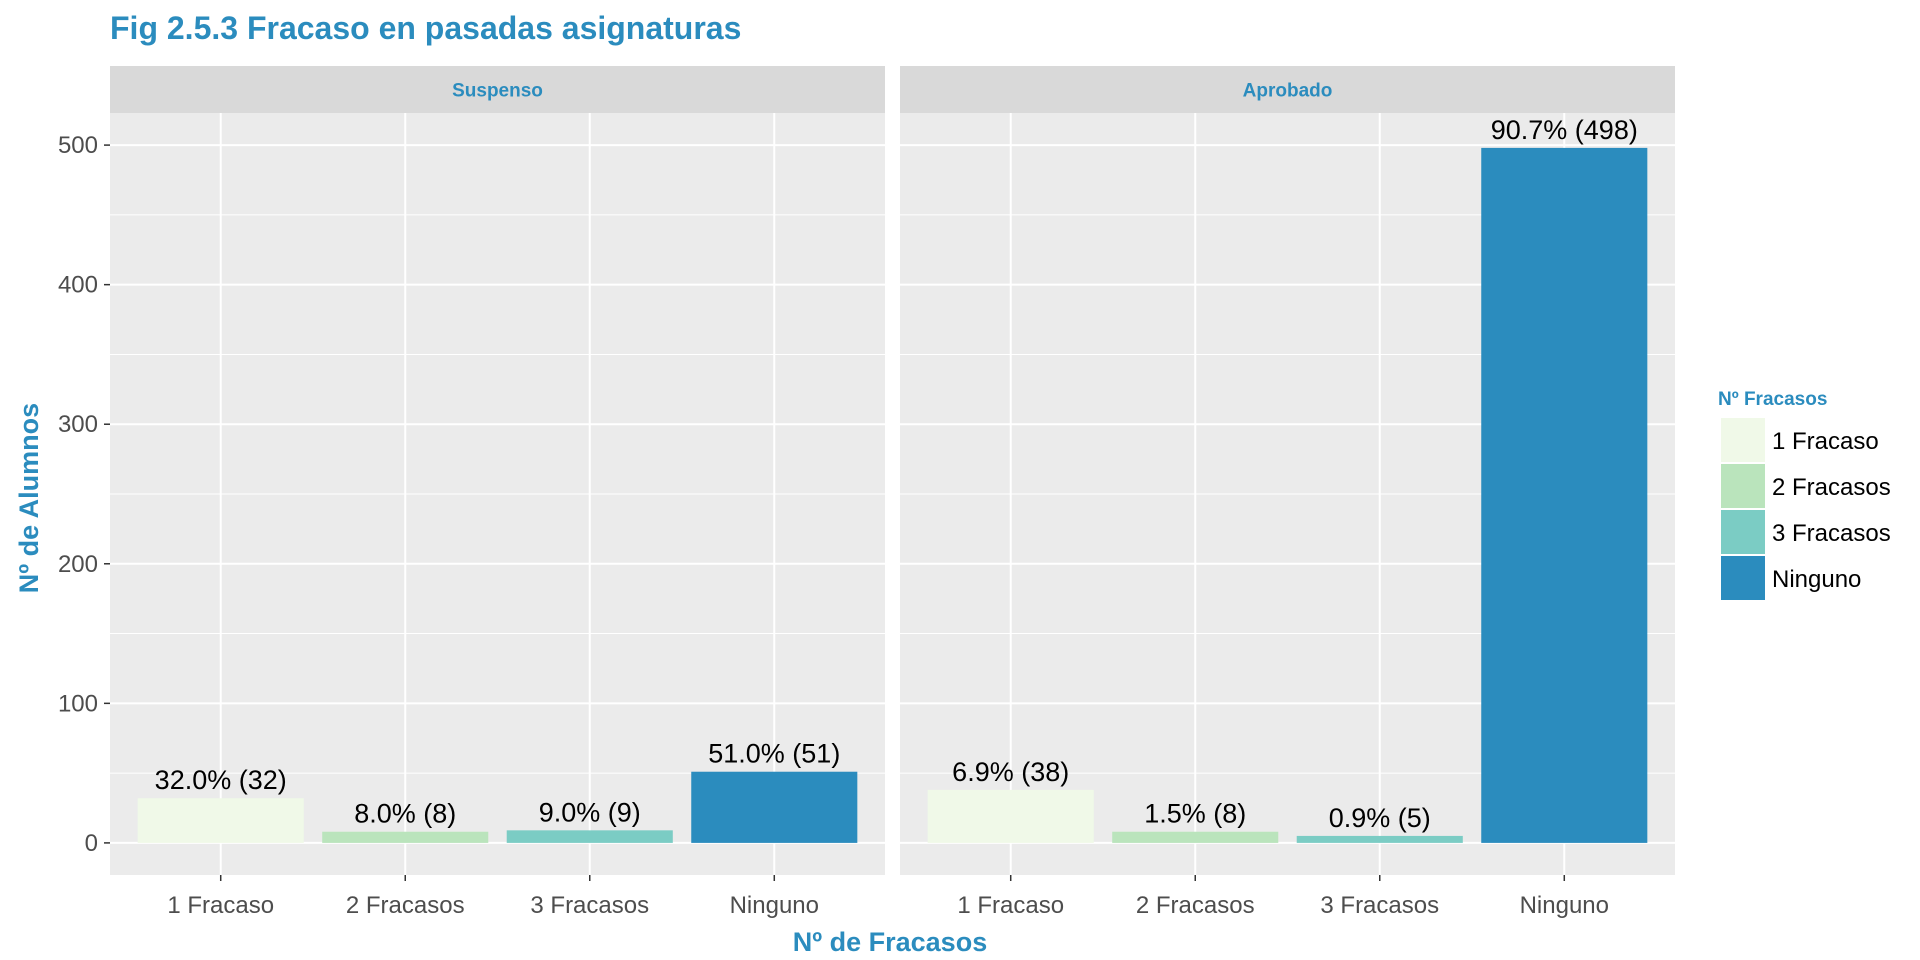 The width and height of the screenshot is (1920, 960). I want to click on facet-strip-label: Aprobado, so click(1288, 91).